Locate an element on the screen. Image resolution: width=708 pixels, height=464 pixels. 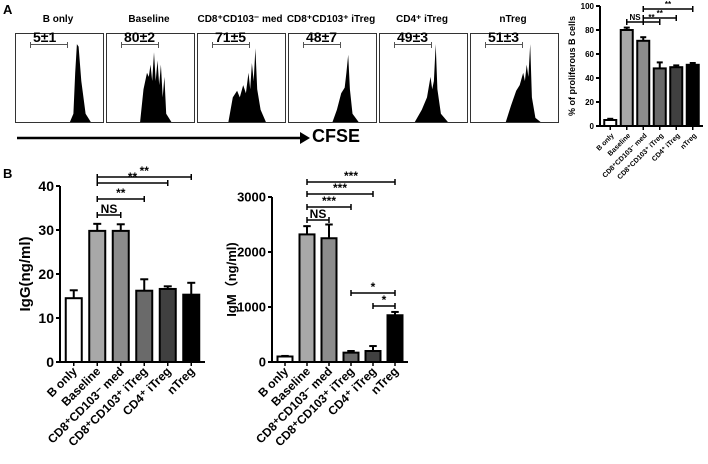
svg-text: 80 is located at coordinates (589, 30).